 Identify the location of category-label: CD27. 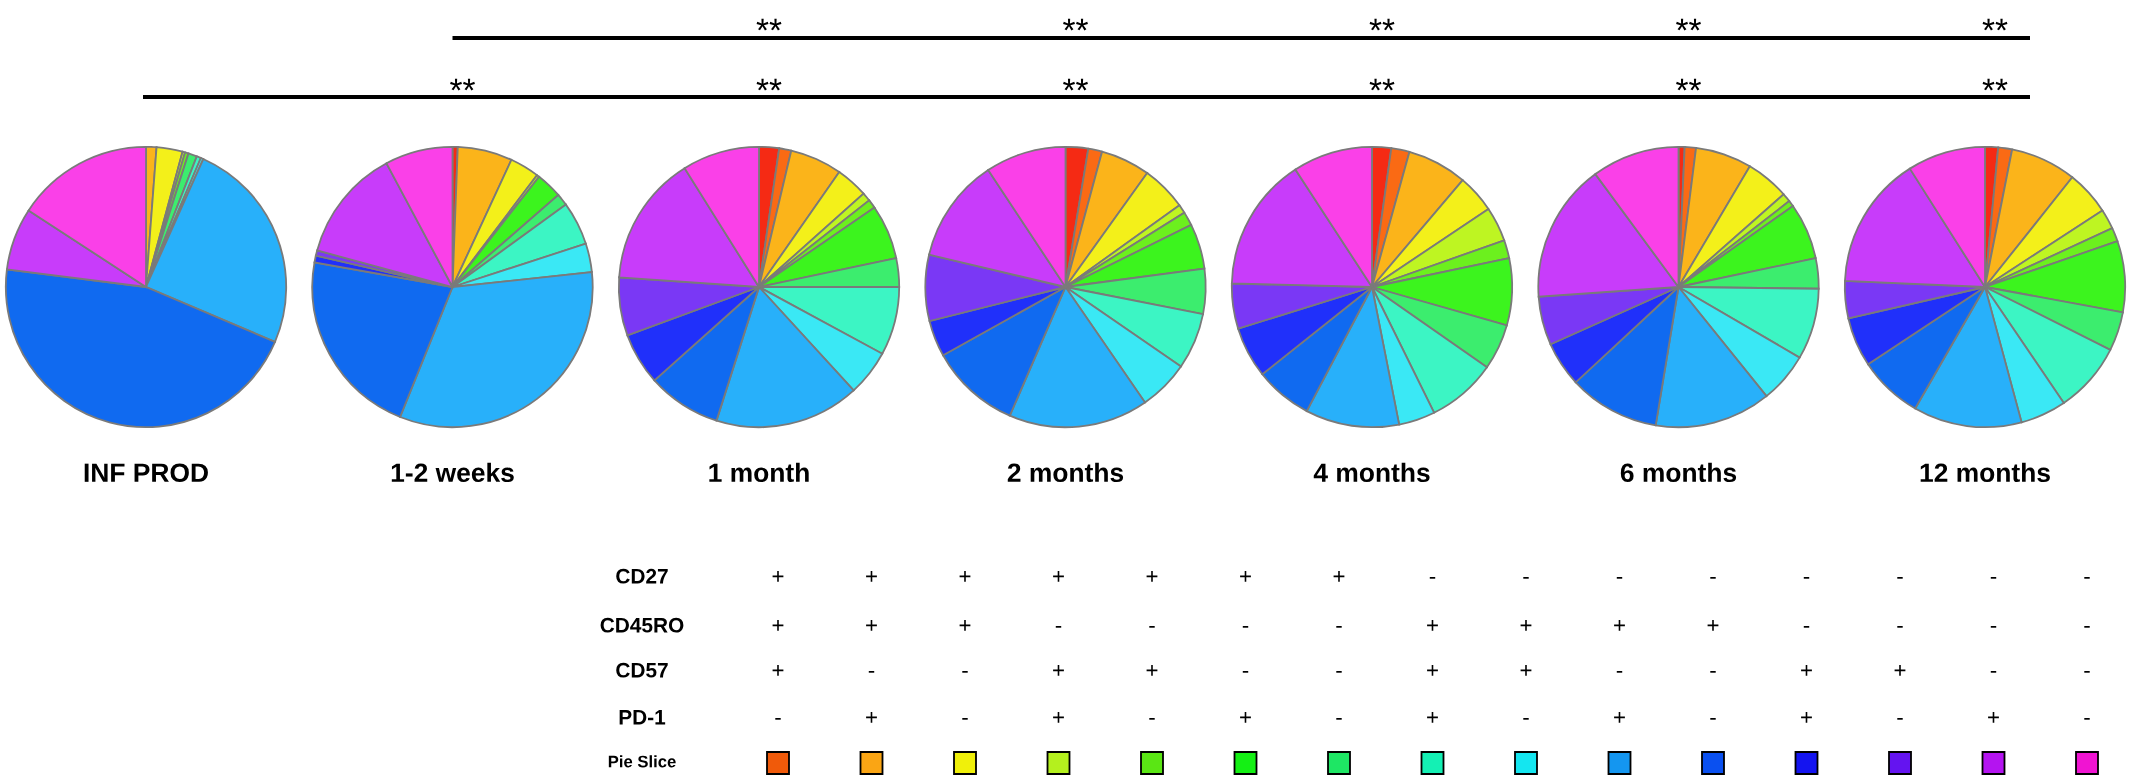
(642, 576).